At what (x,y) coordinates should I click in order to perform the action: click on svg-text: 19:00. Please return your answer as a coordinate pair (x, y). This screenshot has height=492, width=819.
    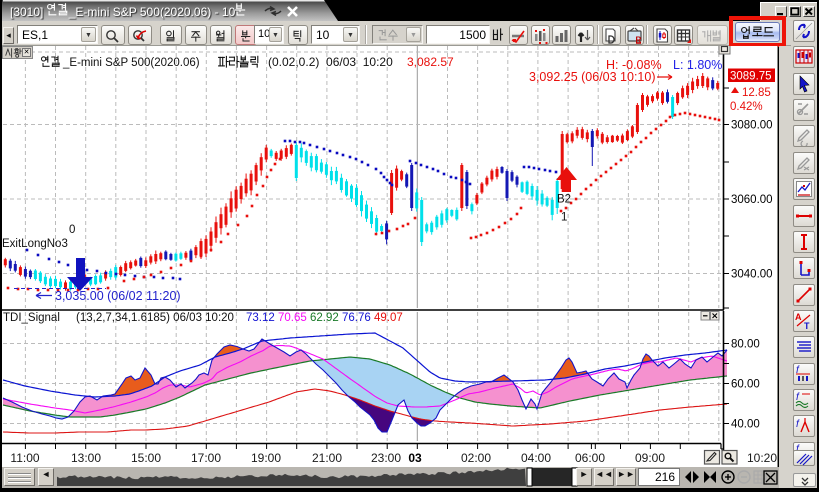
    Looking at the image, I should click on (266, 458).